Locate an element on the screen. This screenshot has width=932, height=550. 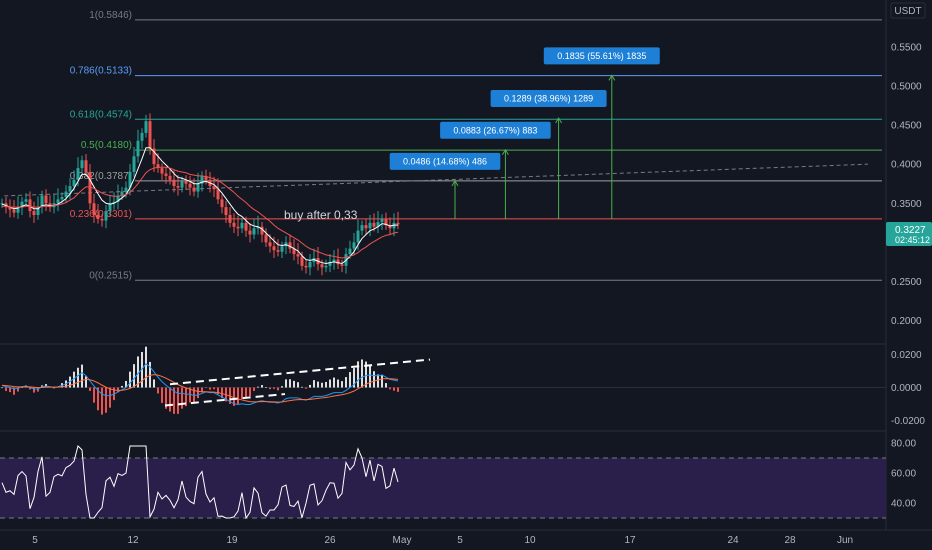
price-tick-label: 0.5000 is located at coordinates (906, 87).